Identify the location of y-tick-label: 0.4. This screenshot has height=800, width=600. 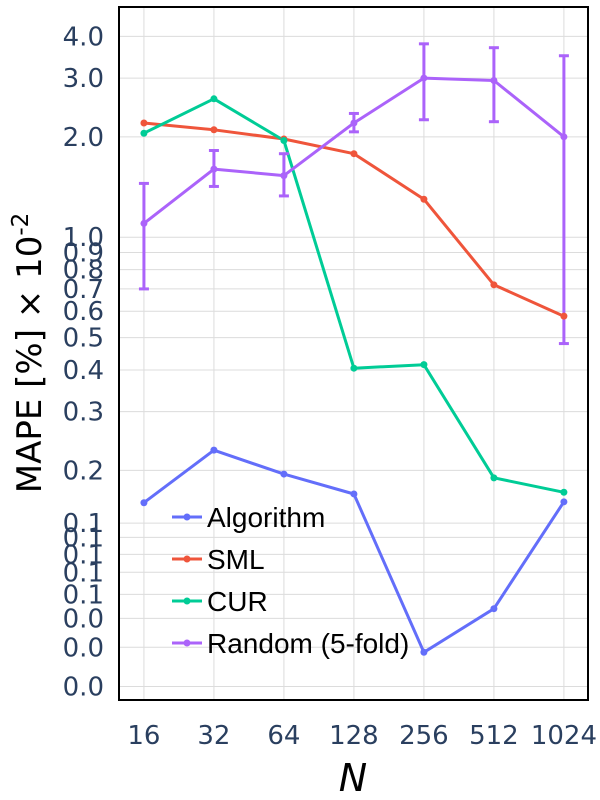
(83, 371).